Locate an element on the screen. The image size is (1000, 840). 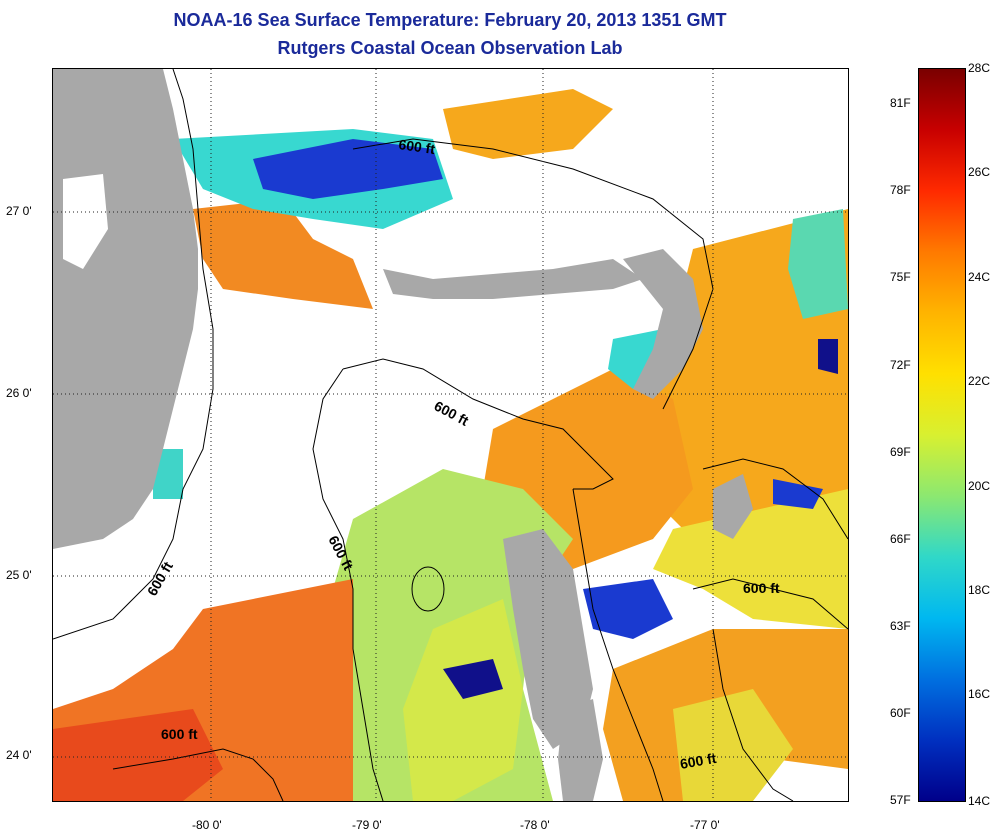
colorbar-c-label: 14C is located at coordinates (979, 801).